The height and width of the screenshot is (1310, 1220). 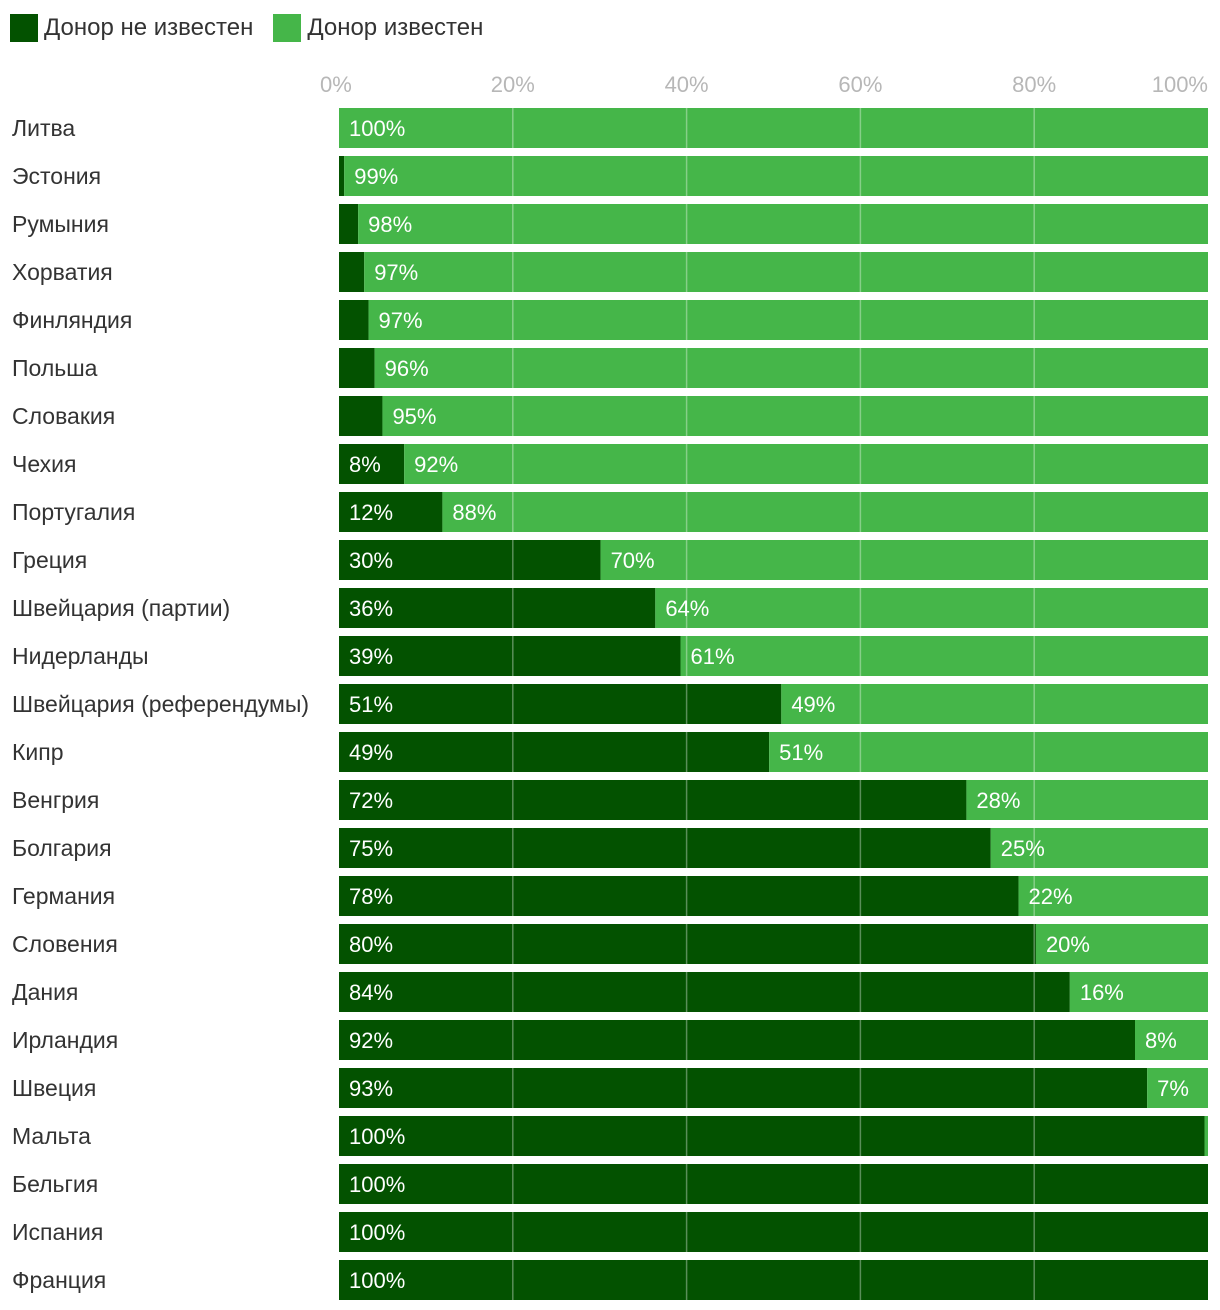 I want to click on data-label-unknown: 8%, so click(x=365, y=464).